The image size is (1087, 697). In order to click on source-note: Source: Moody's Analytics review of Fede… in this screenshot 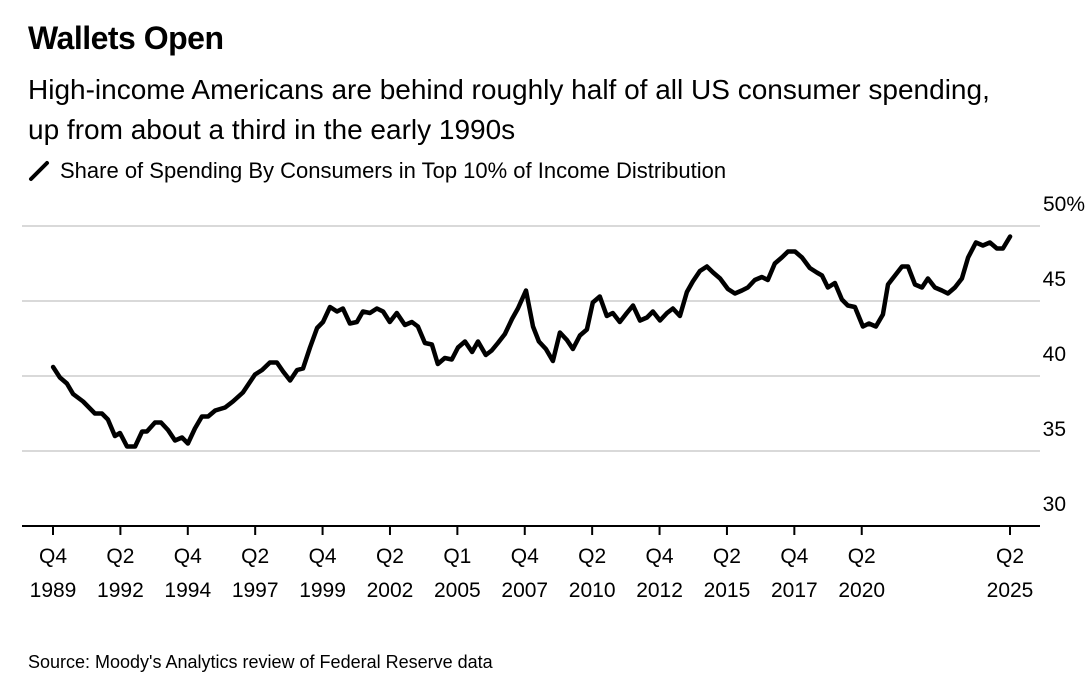, I will do `click(260, 662)`.